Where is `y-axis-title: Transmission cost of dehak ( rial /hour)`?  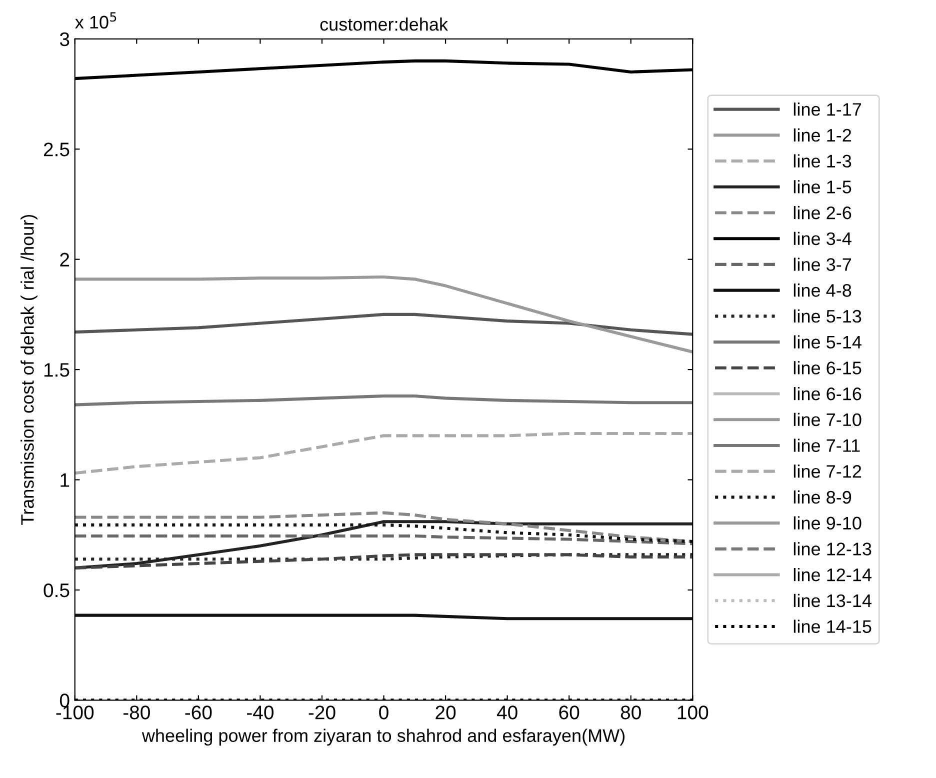
y-axis-title: Transmission cost of dehak ( rial /hour) is located at coordinates (29, 369).